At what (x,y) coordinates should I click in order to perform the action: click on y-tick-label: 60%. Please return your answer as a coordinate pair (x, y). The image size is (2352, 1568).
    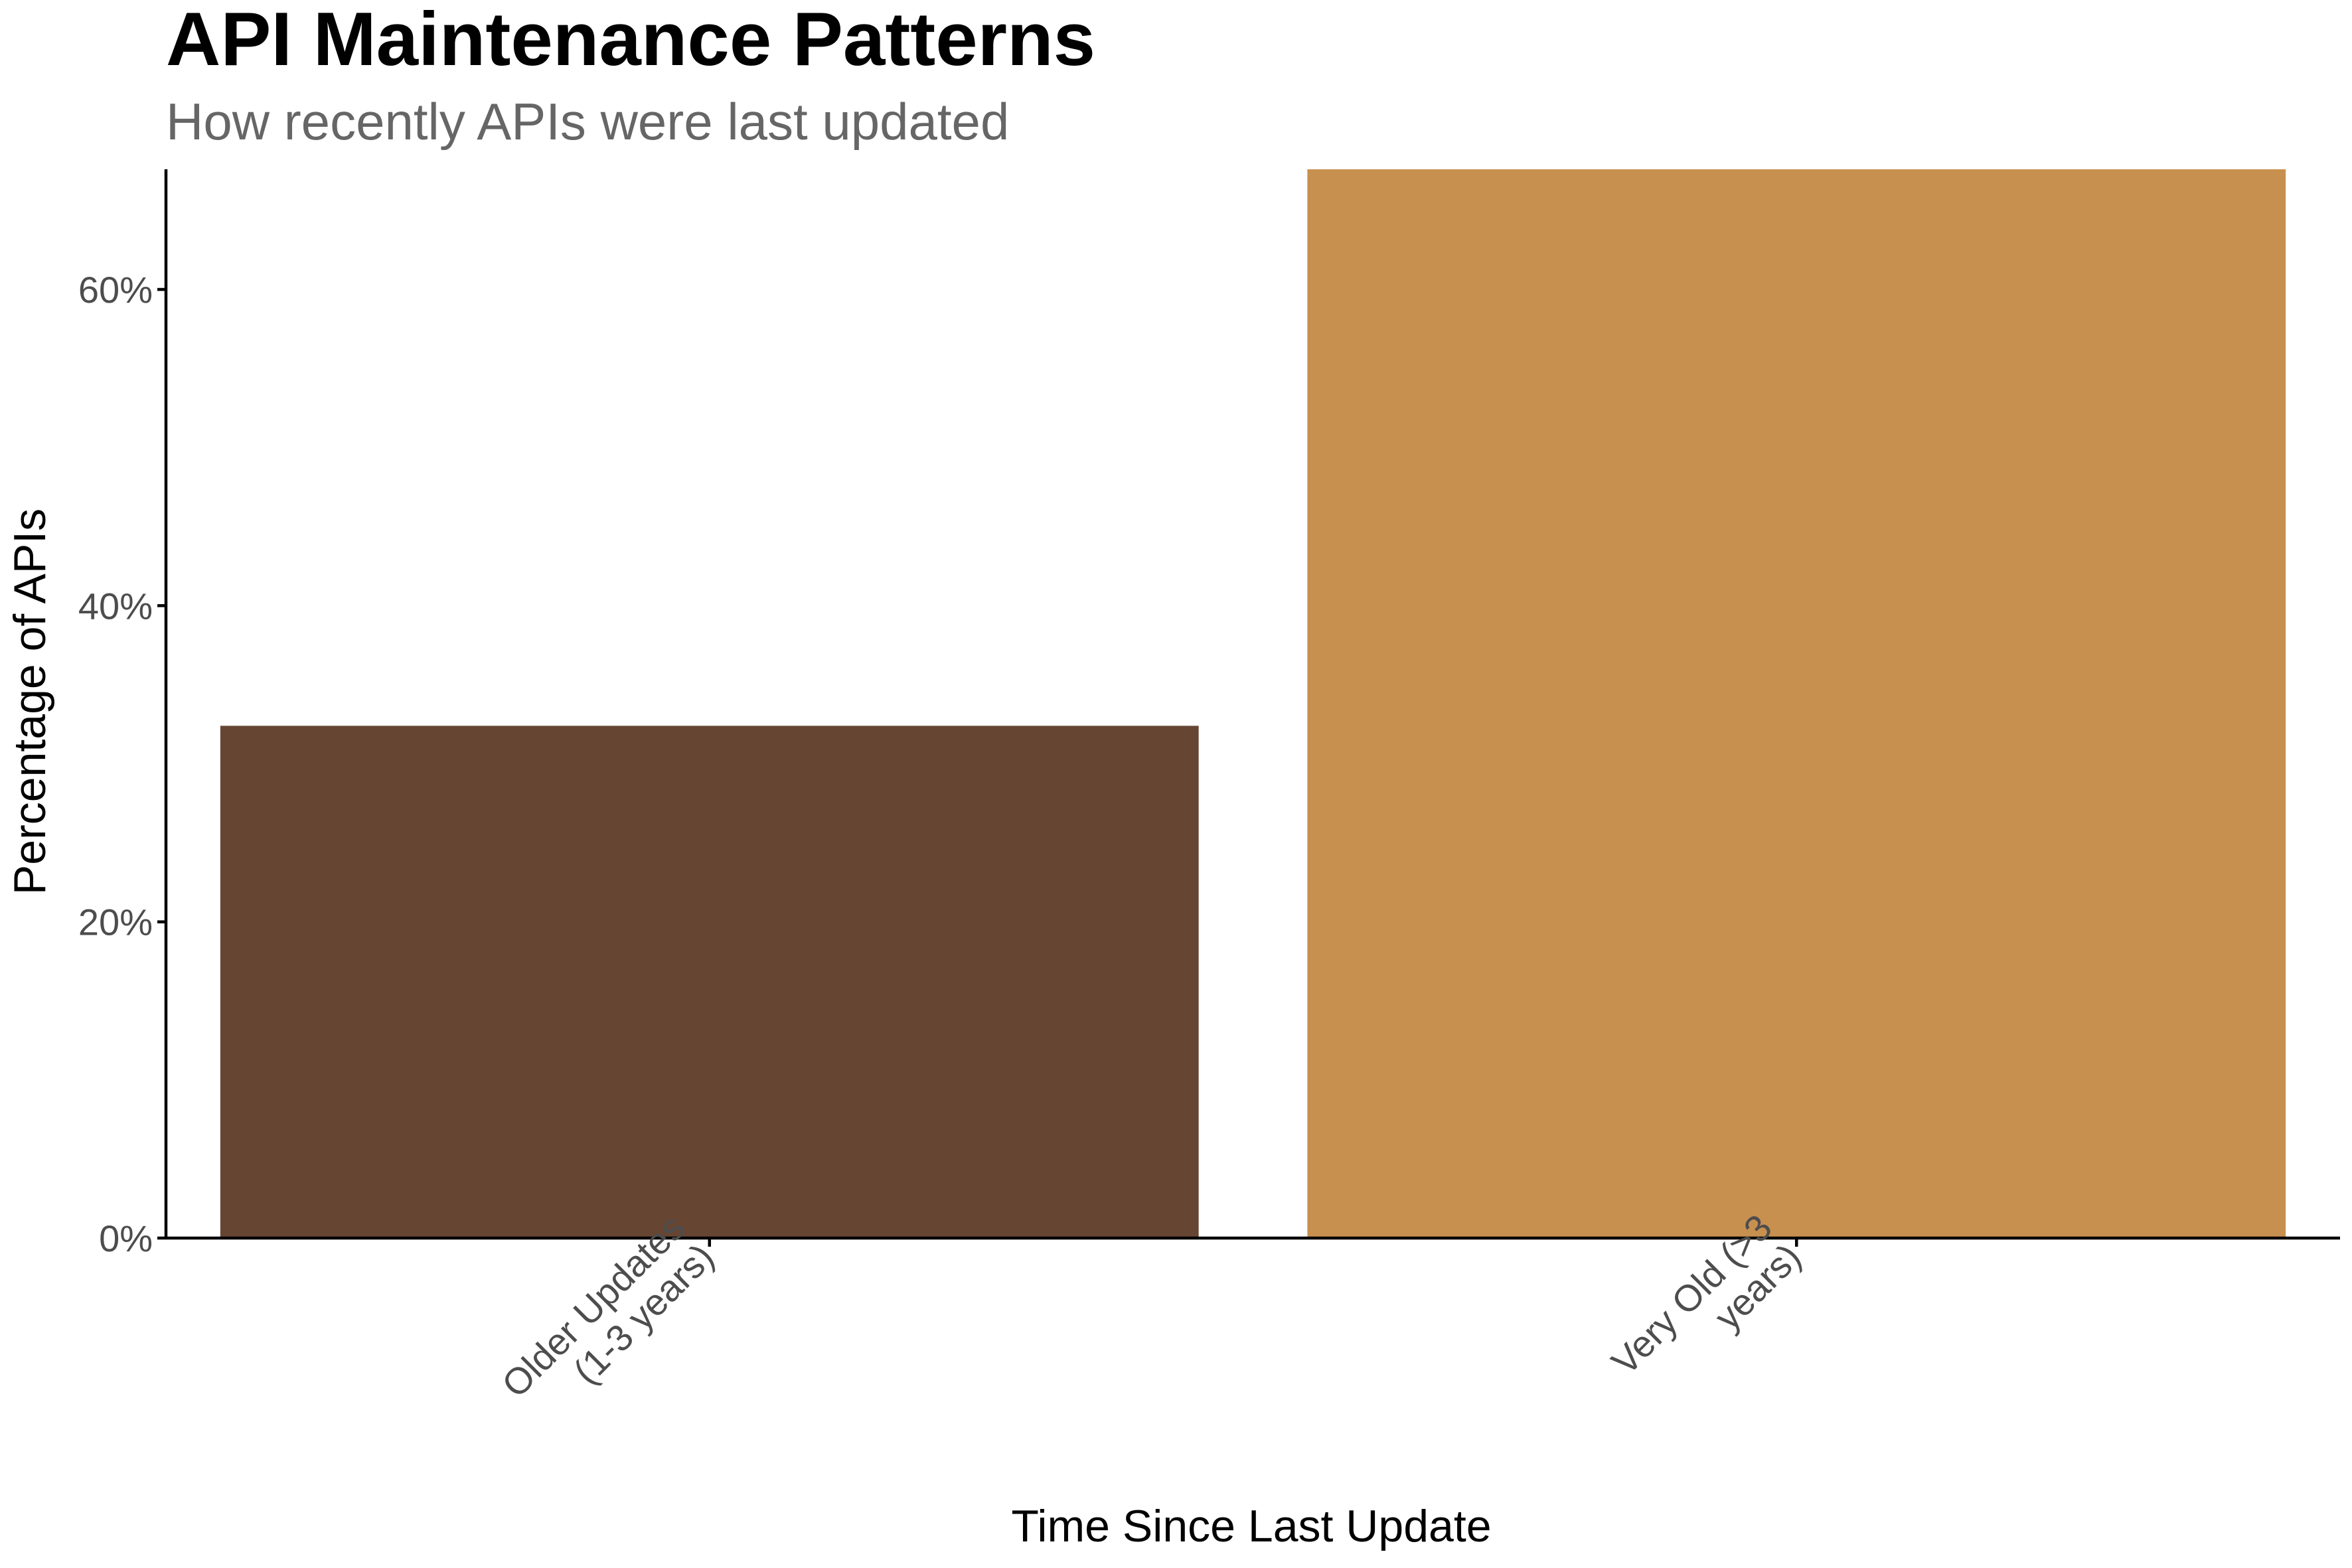
    Looking at the image, I should click on (116, 290).